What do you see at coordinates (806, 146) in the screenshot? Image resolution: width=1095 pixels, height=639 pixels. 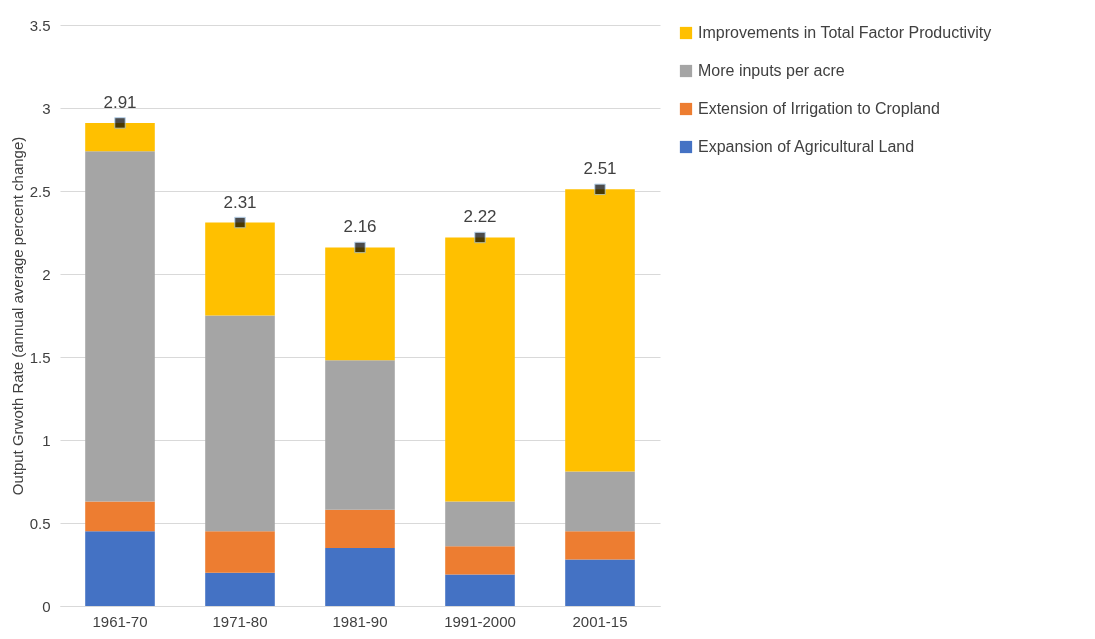 I see `legend-label: Expansion of Agricultural Land` at bounding box center [806, 146].